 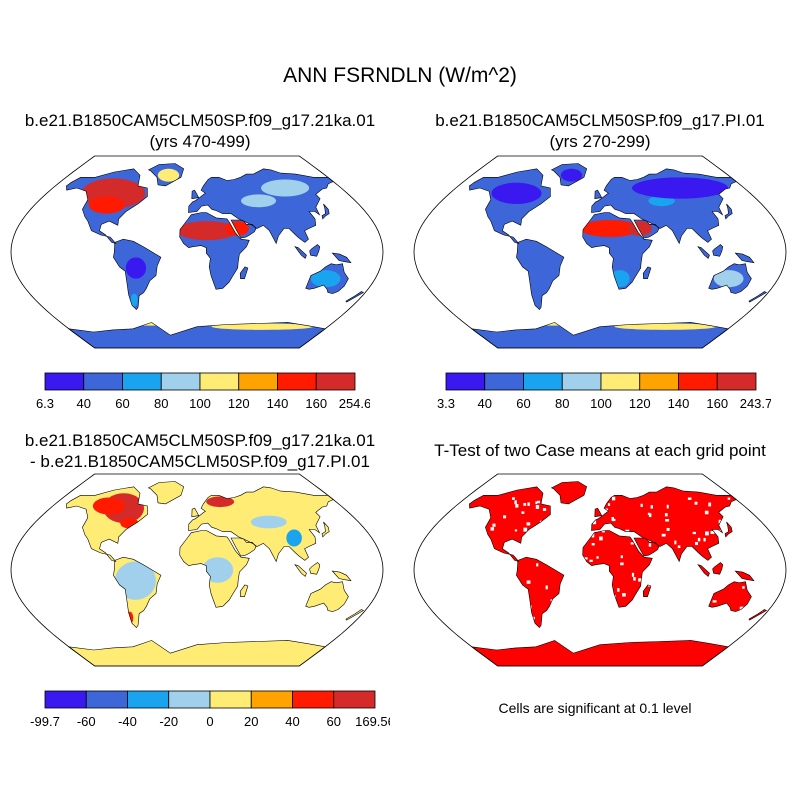 I want to click on land-greenland, so click(x=166, y=492).